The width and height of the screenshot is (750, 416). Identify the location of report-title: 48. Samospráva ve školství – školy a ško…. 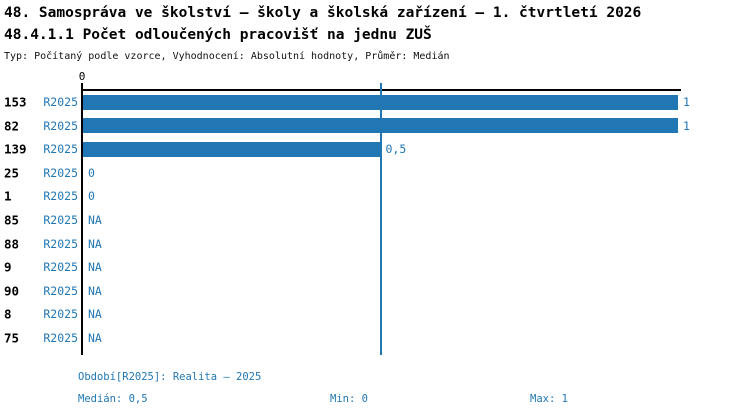
(323, 13).